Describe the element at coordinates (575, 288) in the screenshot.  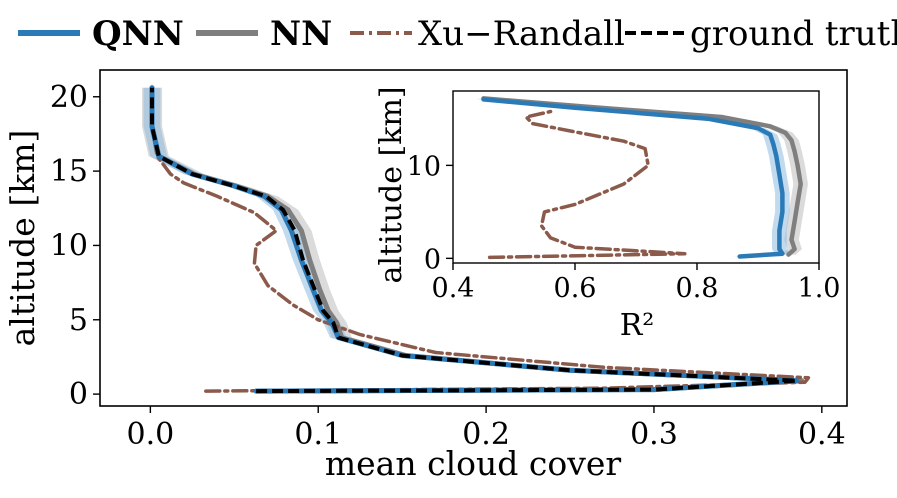
I see `inset-x-tick-label: 0.6` at that location.